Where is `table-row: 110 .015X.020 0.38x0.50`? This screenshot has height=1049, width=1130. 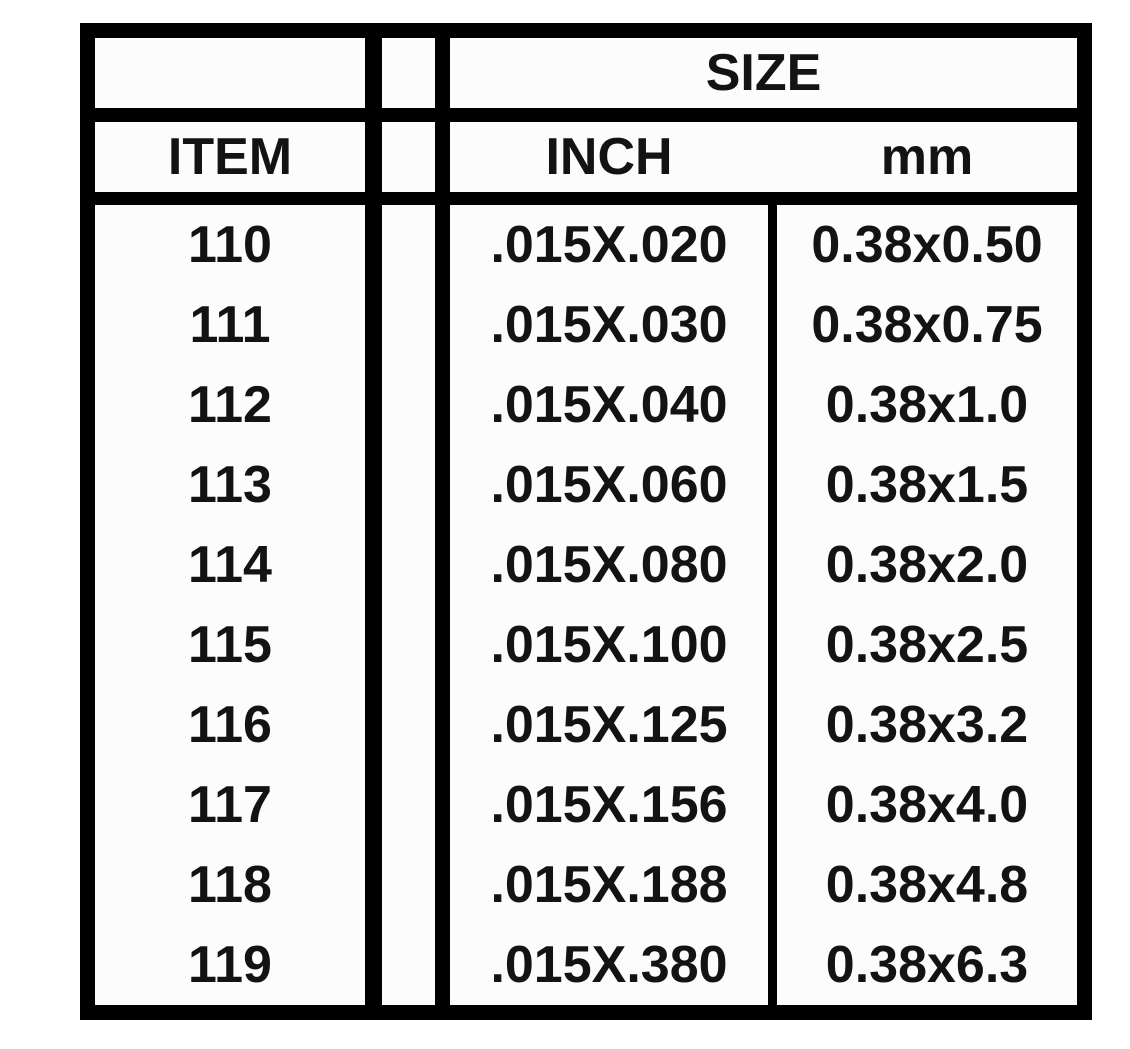
table-row: 110 .015X.020 0.38x0.50 is located at coordinates (586, 245).